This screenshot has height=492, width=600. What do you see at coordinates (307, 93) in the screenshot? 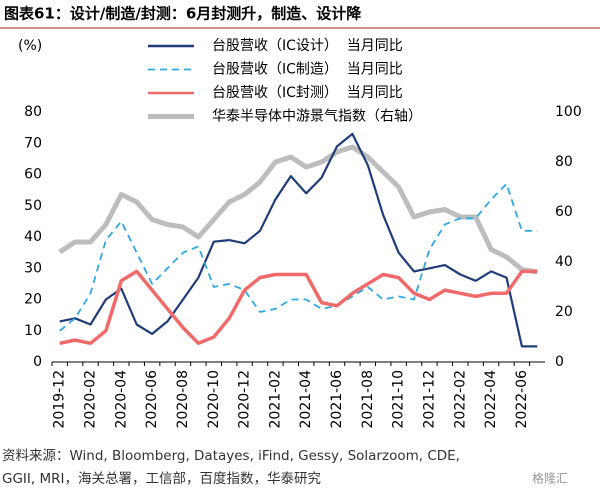
I see `legend-label: 台股营收（IC封测） 当月同比` at bounding box center [307, 93].